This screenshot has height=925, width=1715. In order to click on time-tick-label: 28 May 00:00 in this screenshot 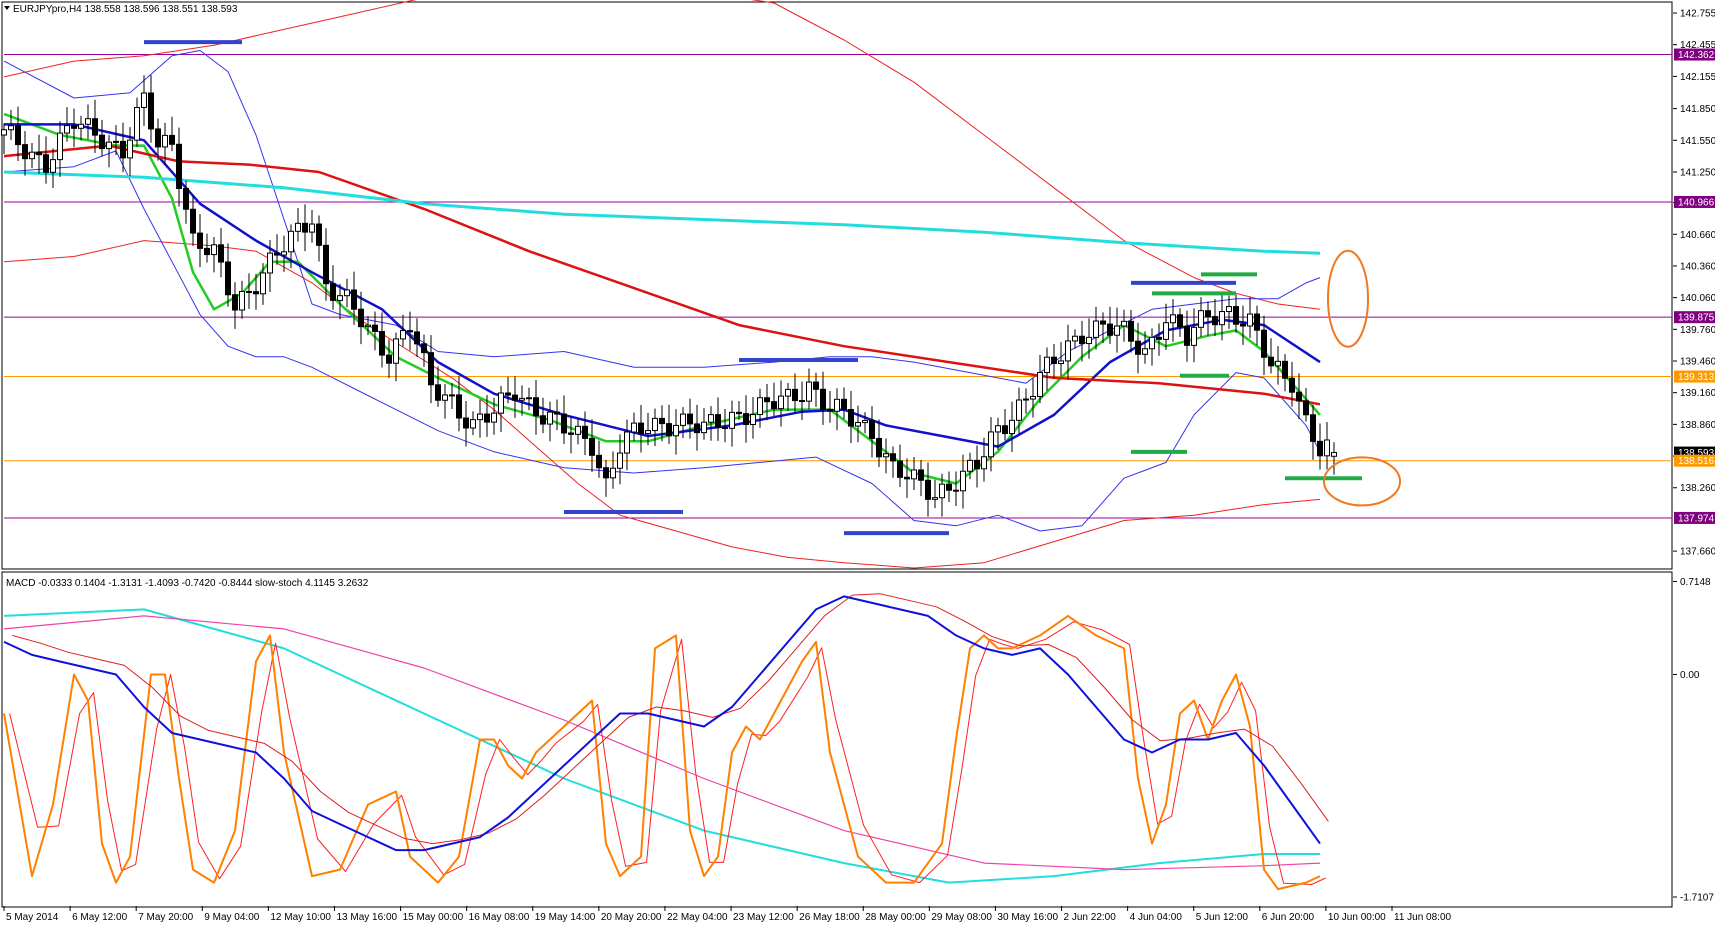, I will do `click(895, 917)`.